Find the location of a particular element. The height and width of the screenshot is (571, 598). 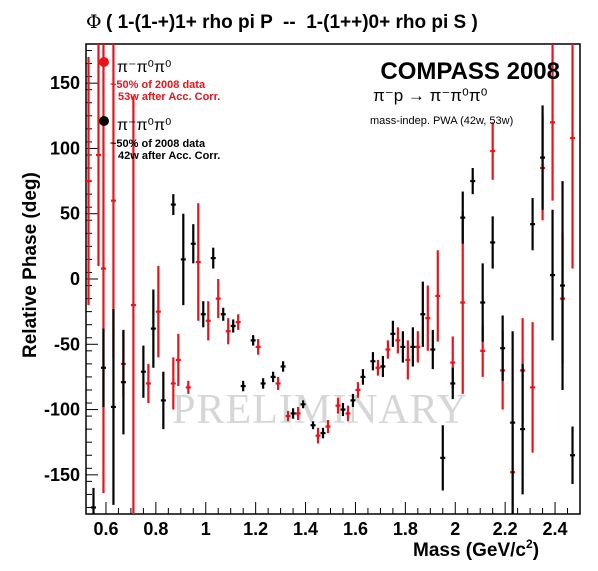

x-tick-label: 1.6 is located at coordinates (355, 529).